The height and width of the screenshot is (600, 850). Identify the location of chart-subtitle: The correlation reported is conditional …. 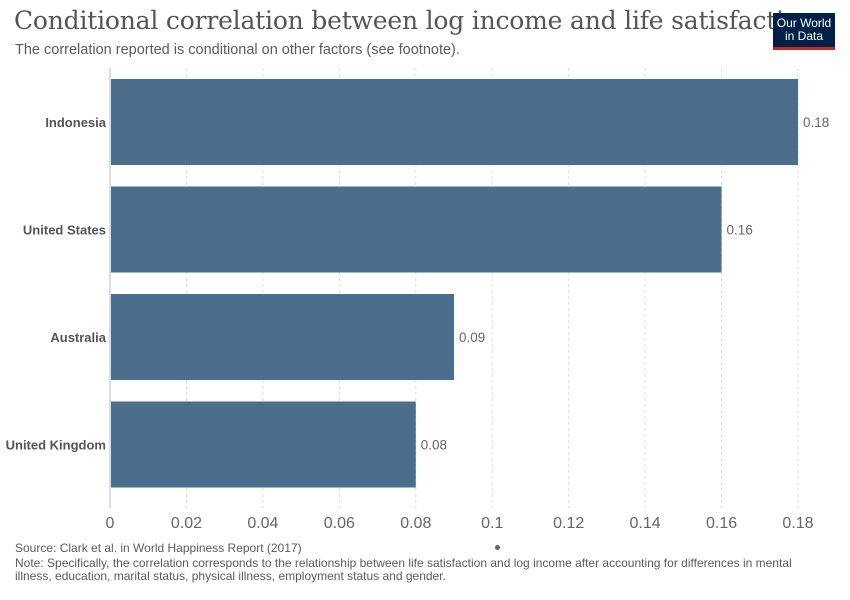
(237, 50).